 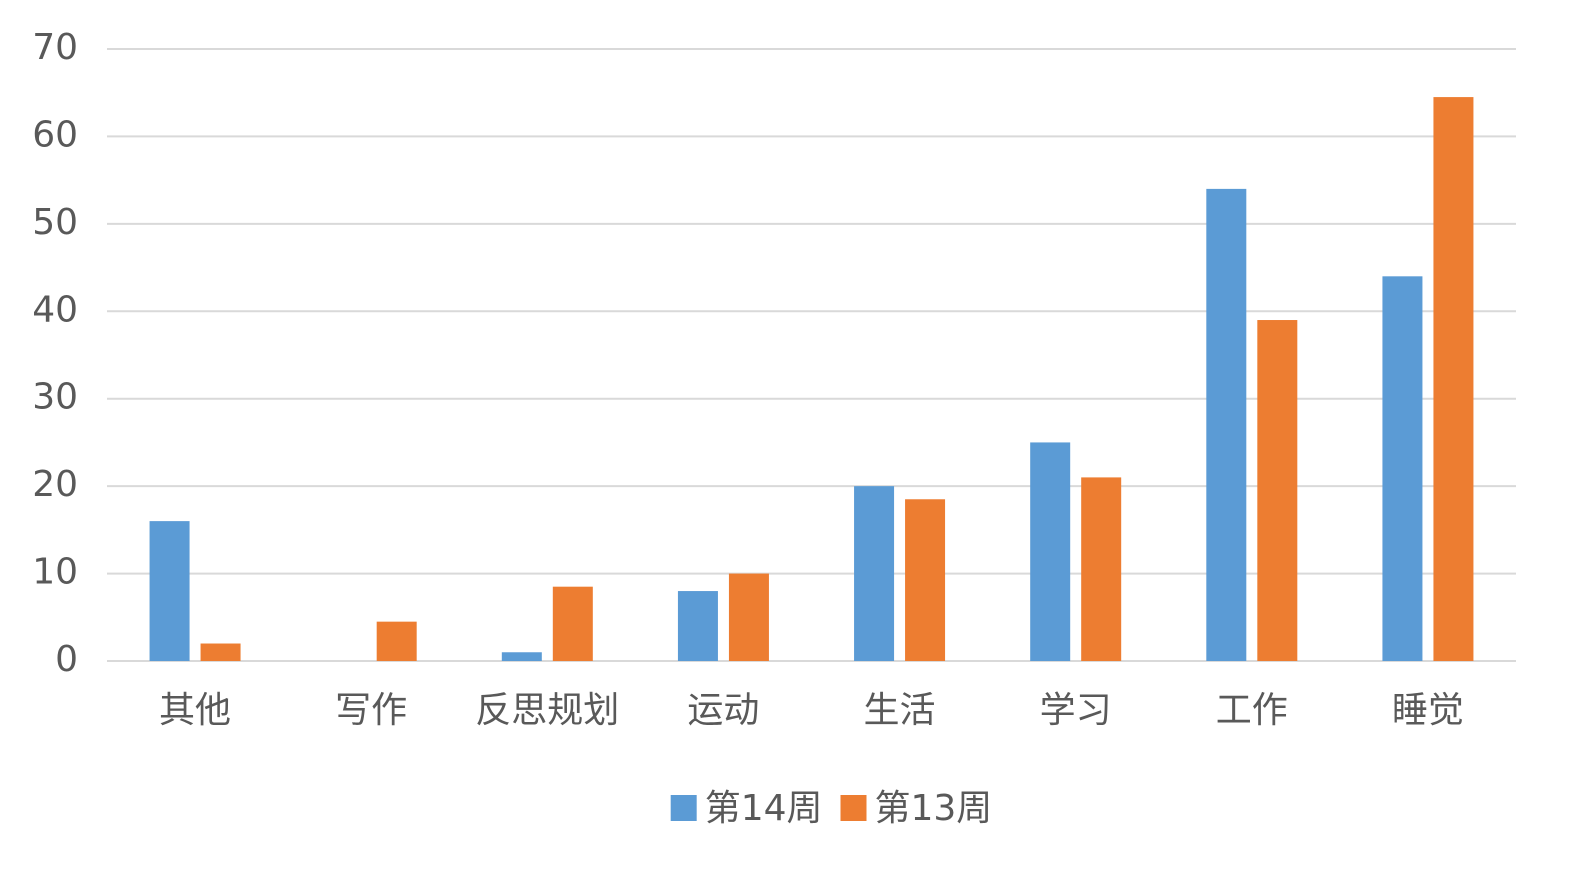 What do you see at coordinates (195, 710) in the screenshot?
I see `x-tick-label: 其他` at bounding box center [195, 710].